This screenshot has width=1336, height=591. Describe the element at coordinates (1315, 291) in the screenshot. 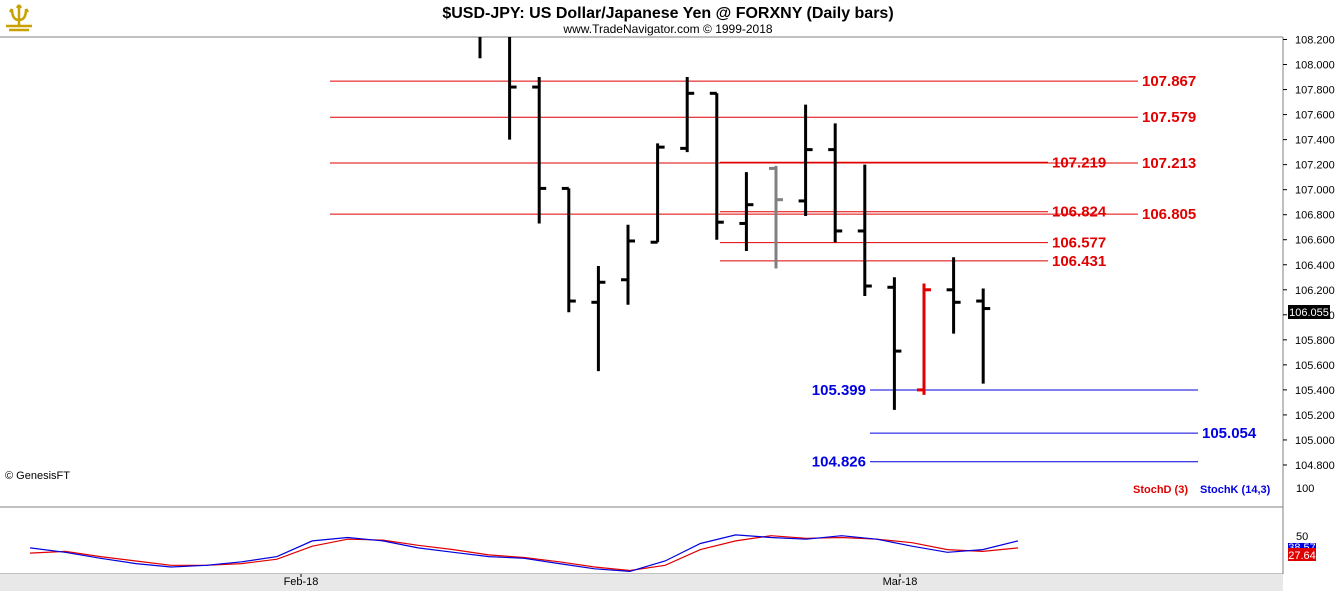

I see `price-tick-label: 106.200` at that location.